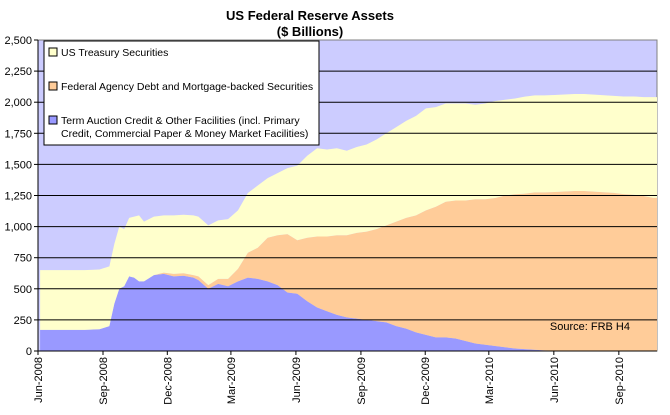 The image size is (670, 415). What do you see at coordinates (18, 72) in the screenshot?
I see `y-tick-label: 2,250` at bounding box center [18, 72].